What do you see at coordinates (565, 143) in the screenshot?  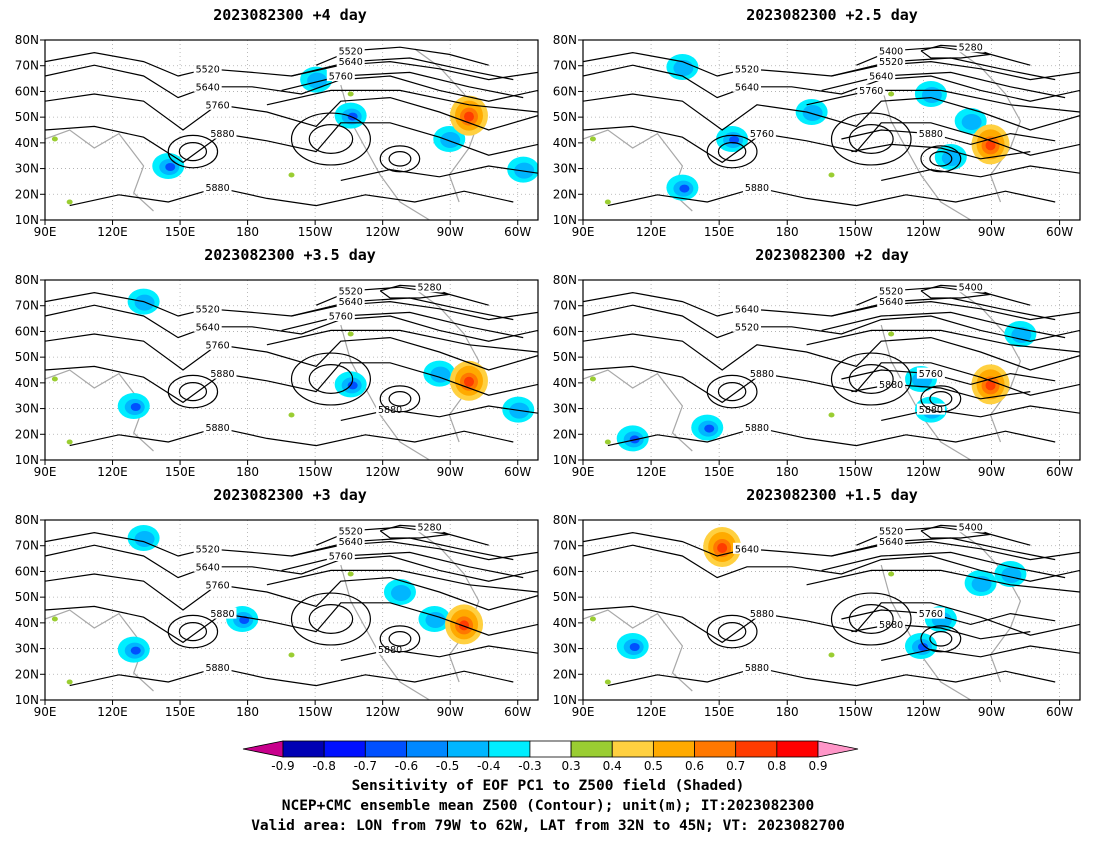 I see `y-tick-label: 40N` at bounding box center [565, 143].